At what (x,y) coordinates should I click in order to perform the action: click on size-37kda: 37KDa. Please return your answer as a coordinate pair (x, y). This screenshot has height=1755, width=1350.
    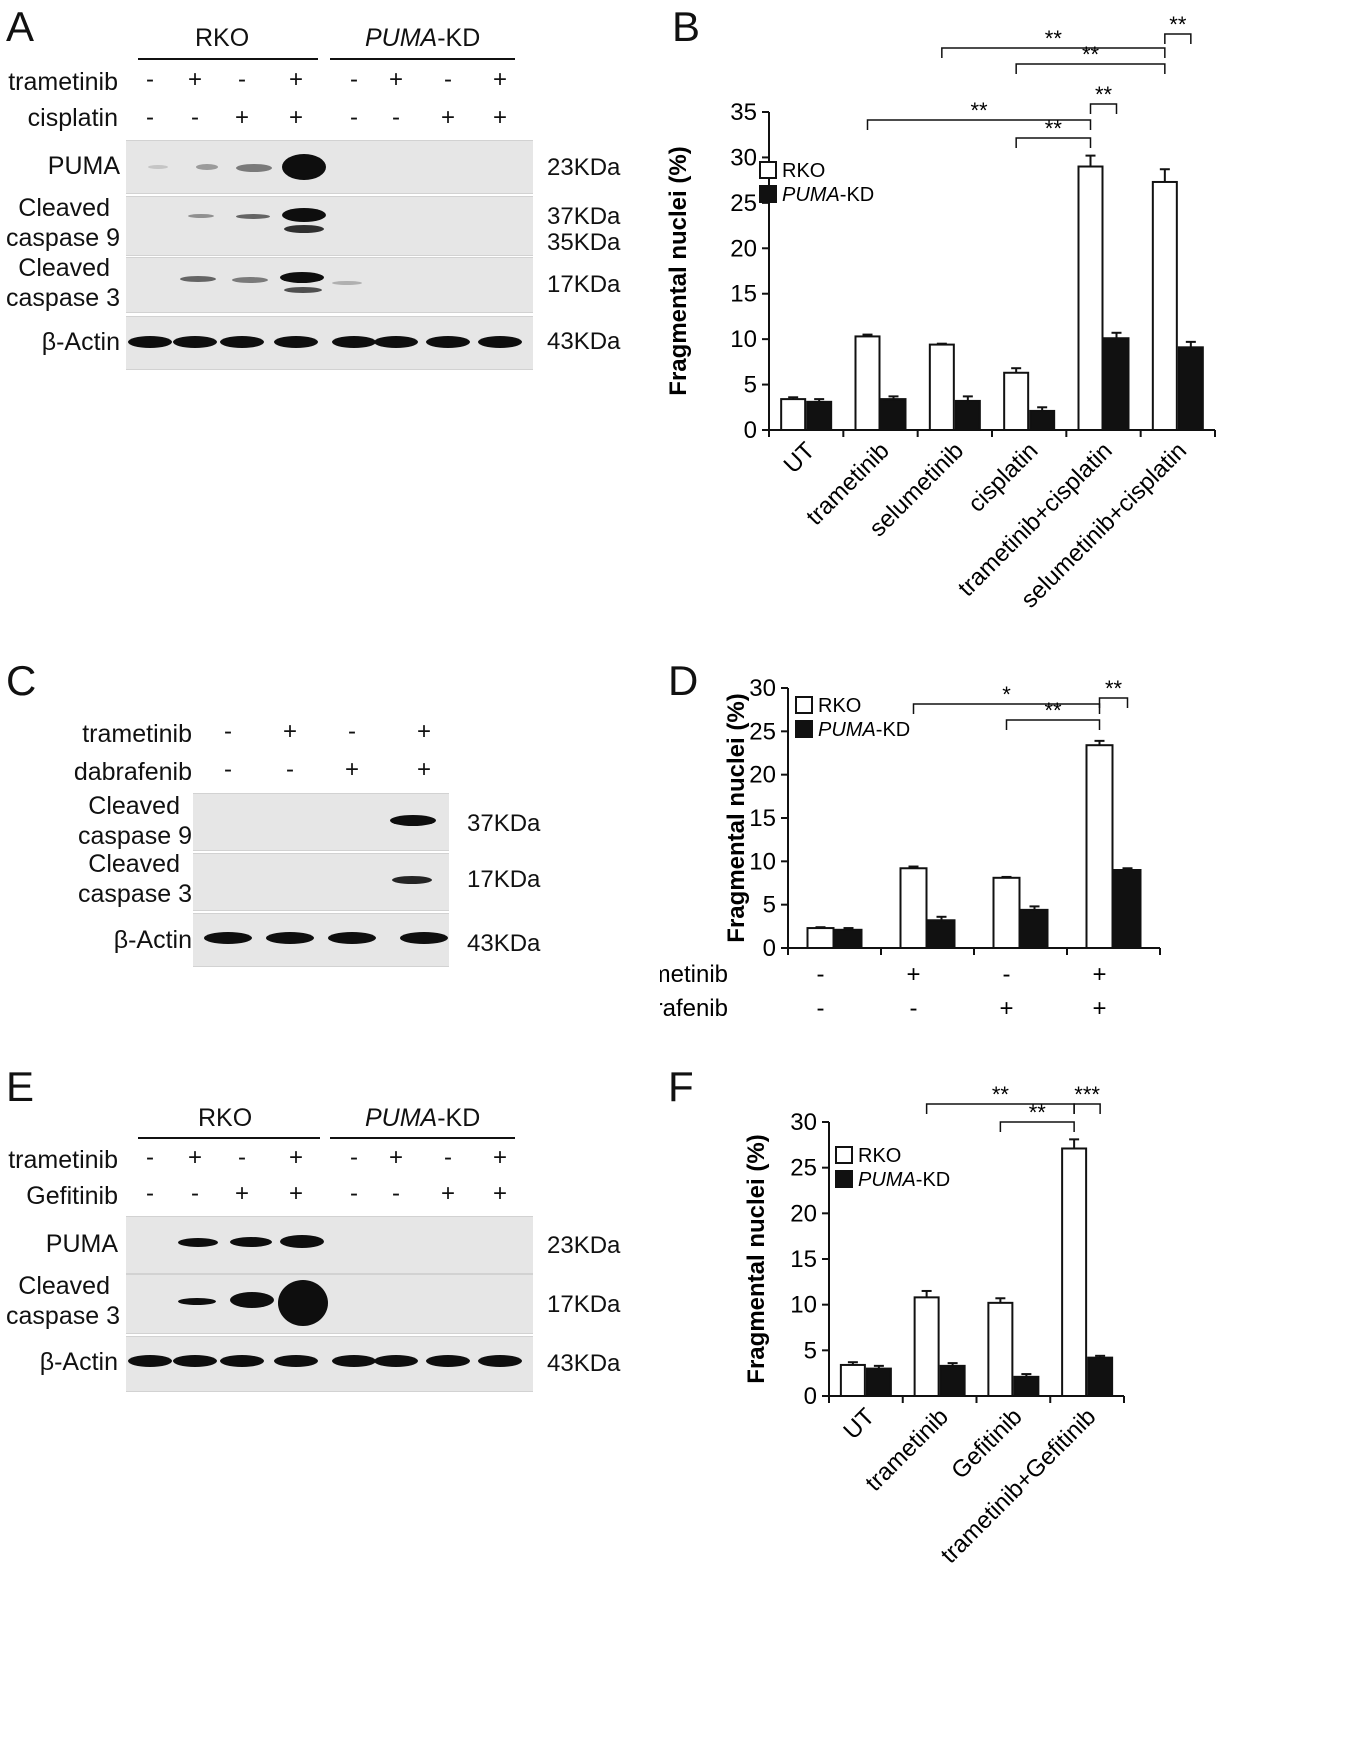
    Looking at the image, I should click on (584, 216).